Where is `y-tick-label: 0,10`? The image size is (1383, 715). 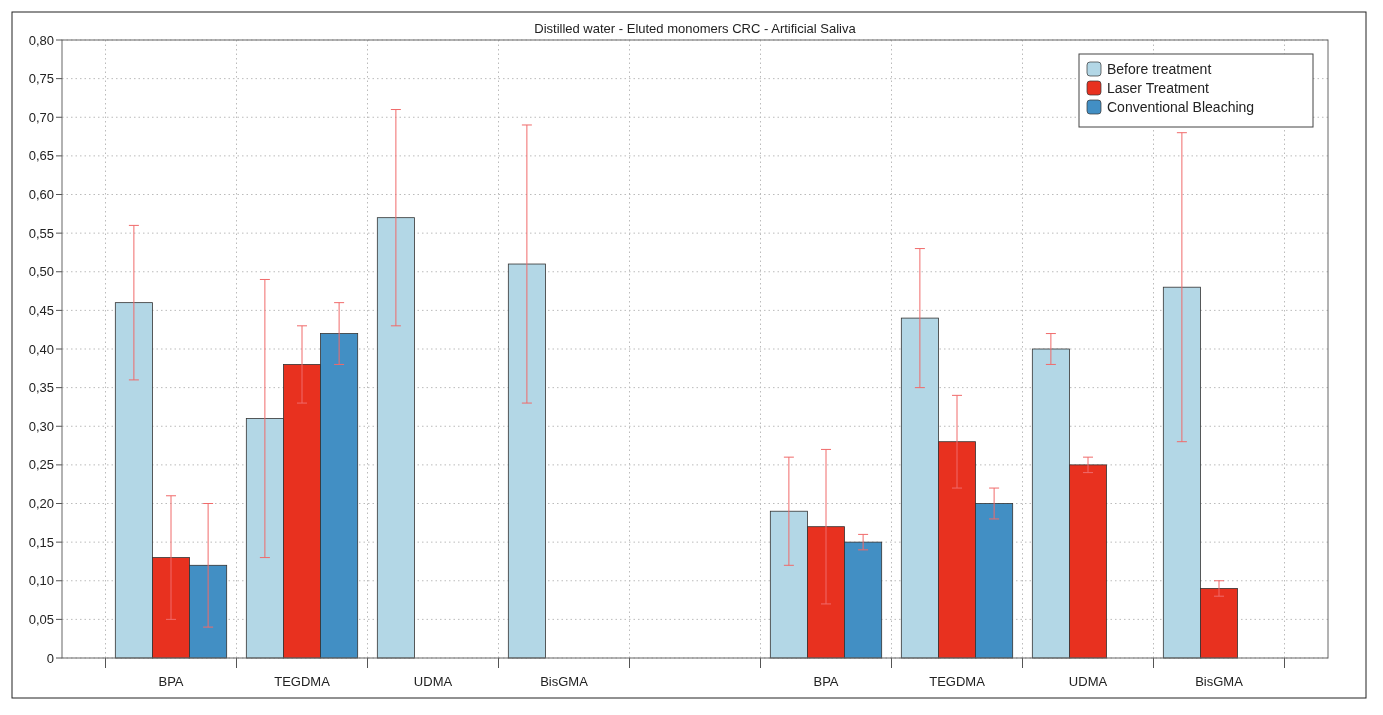
y-tick-label: 0,10 is located at coordinates (41, 581).